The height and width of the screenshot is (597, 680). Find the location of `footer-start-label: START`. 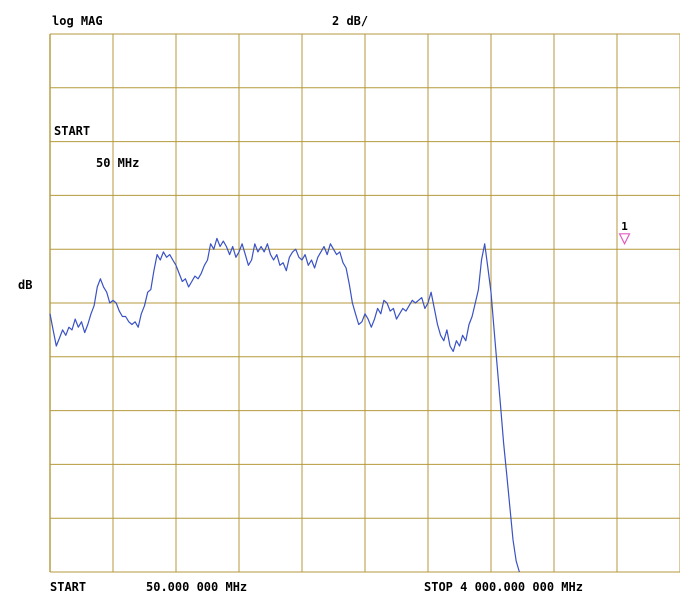

footer-start-label: START is located at coordinates (68, 587).